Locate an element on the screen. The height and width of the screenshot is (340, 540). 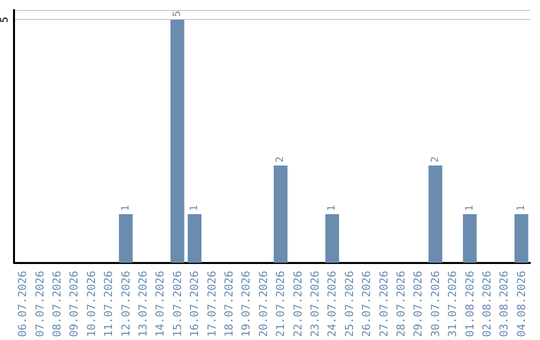
x-tick-label: 18.07.2026 is located at coordinates (229, 304).